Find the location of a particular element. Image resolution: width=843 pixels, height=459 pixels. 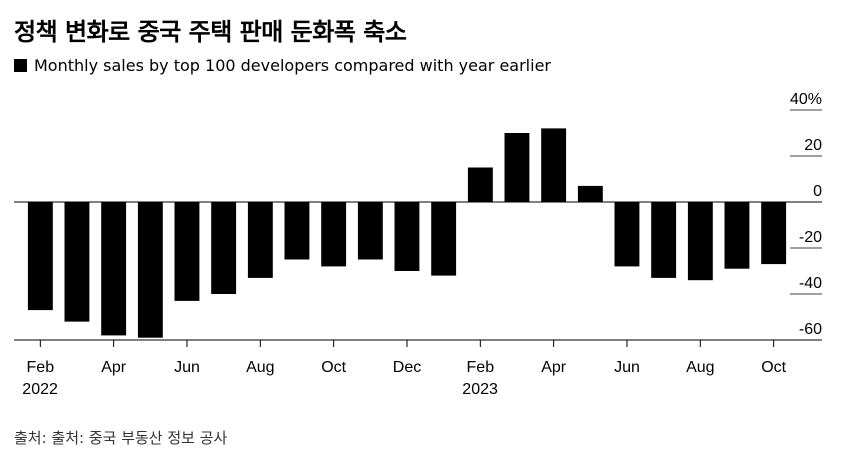

bar-feb-2023 is located at coordinates (480, 184).